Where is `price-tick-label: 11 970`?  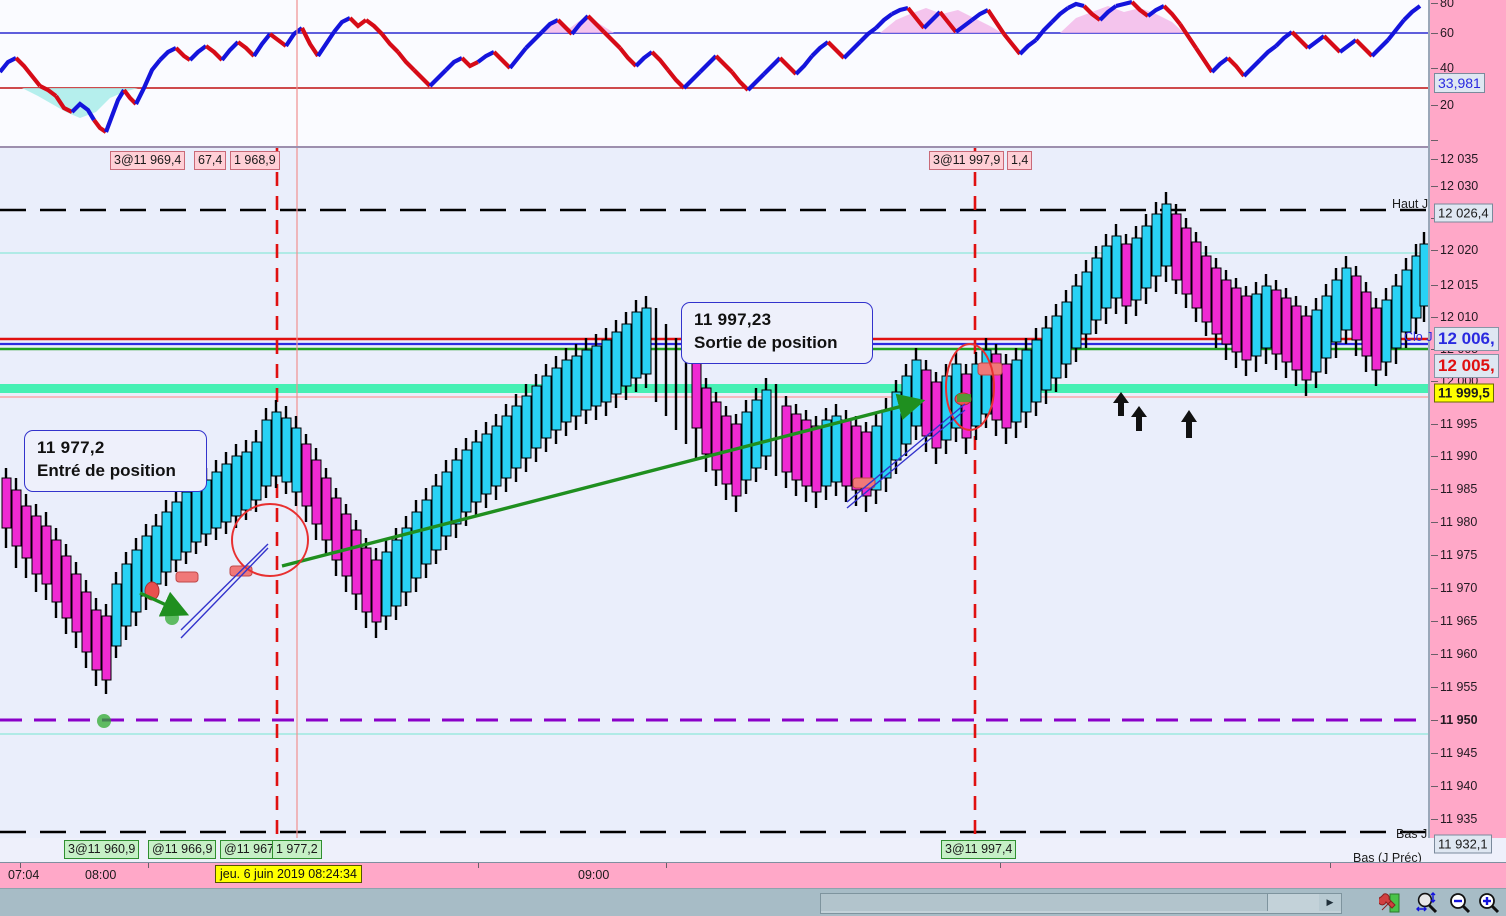 price-tick-label: 11 970 is located at coordinates (1459, 588).